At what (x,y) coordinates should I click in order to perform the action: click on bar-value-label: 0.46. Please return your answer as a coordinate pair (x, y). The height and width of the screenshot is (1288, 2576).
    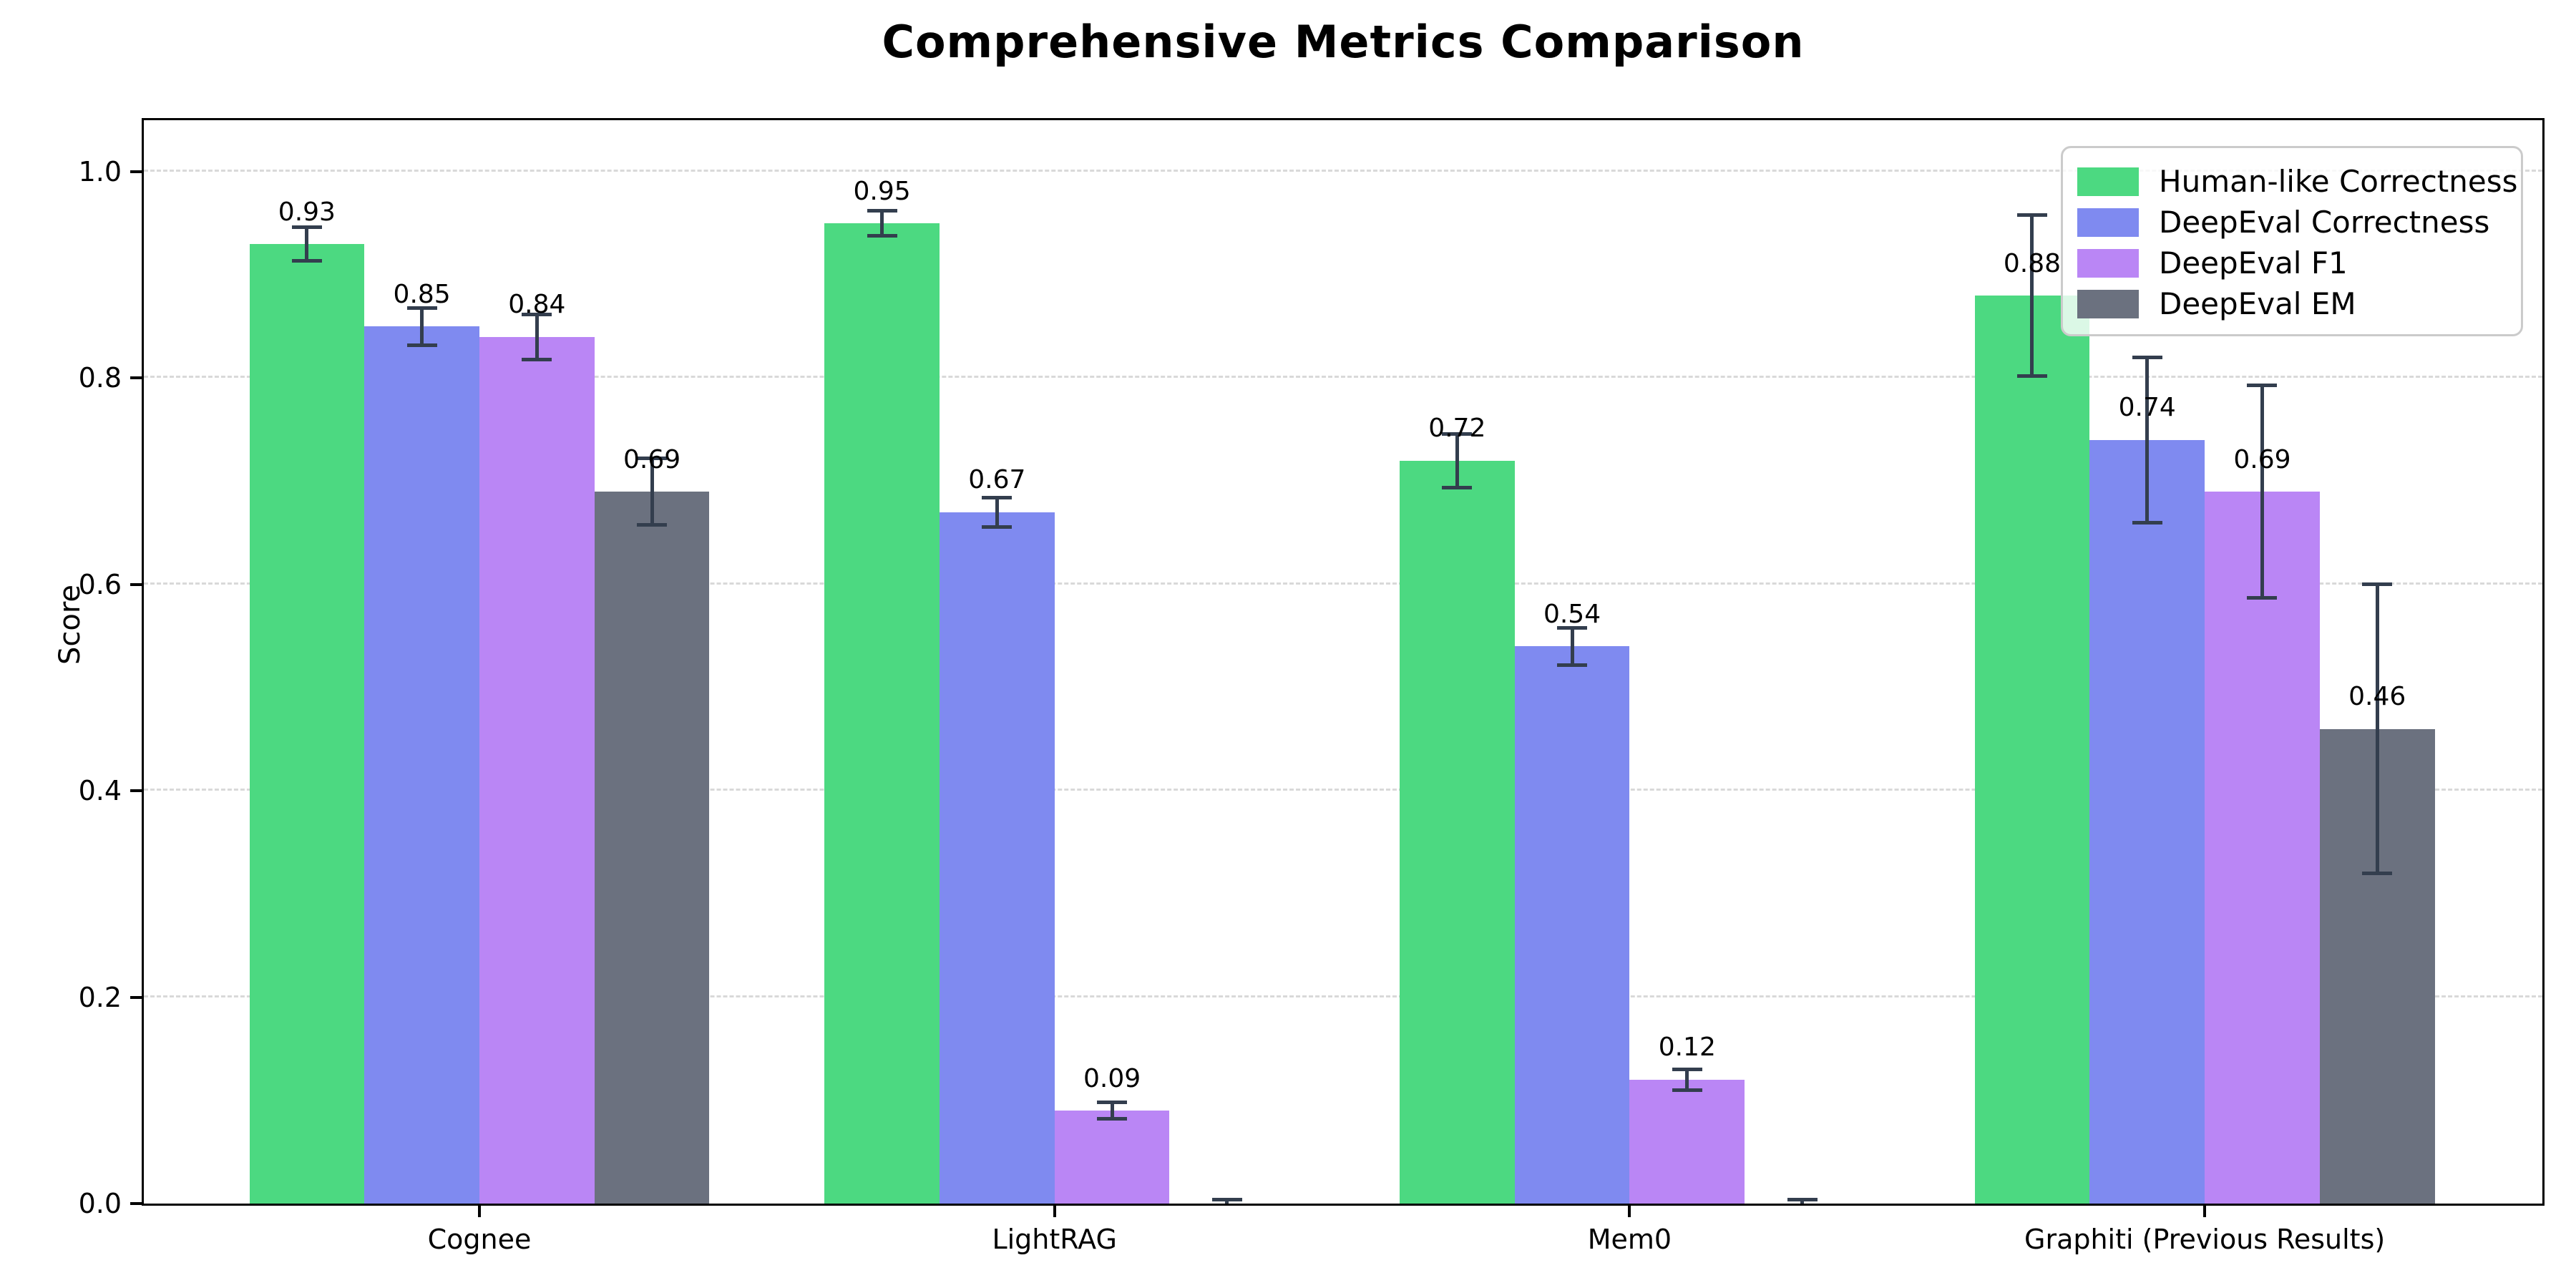
    Looking at the image, I should click on (2377, 697).